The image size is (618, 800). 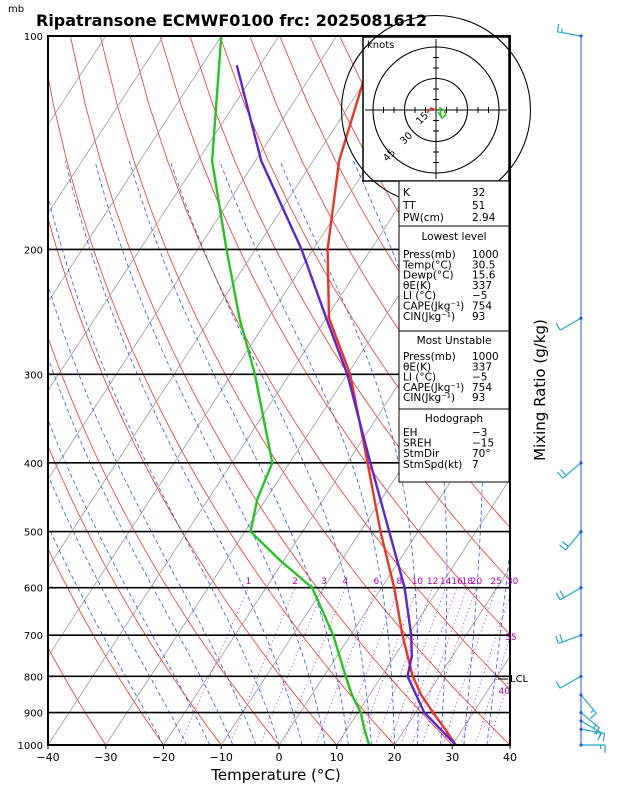 What do you see at coordinates (442, 113) in the screenshot?
I see `hodograph-trace` at bounding box center [442, 113].